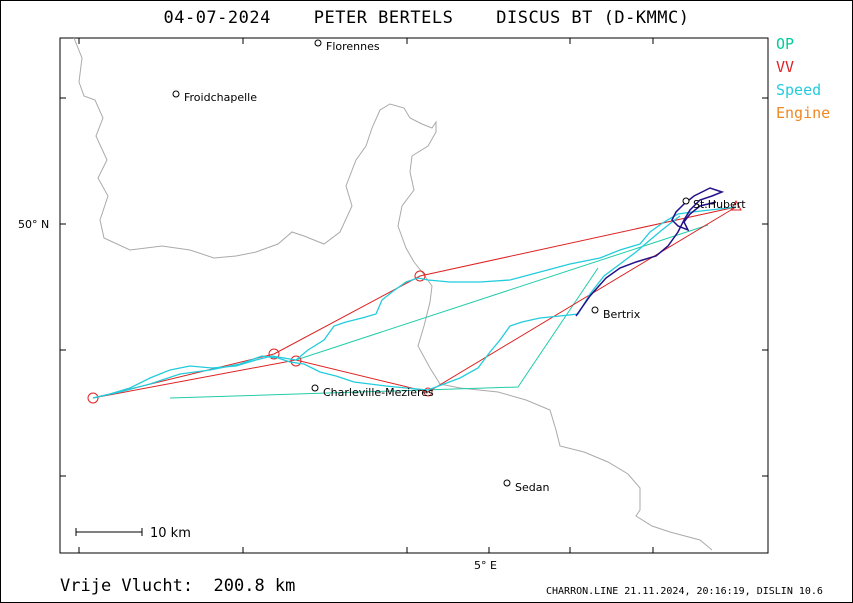  I want to click on town-froidchapelle: Froidchapelle, so click(214, 97).